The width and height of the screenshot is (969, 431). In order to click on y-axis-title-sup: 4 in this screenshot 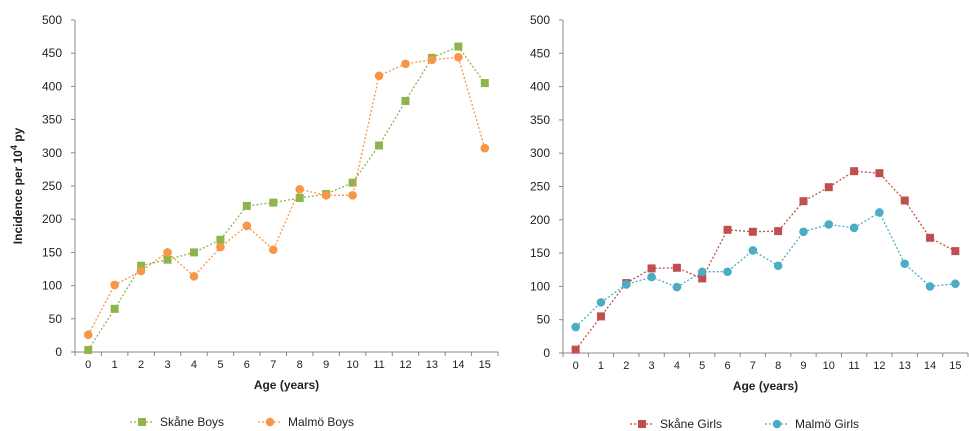, I will do `click(14, 147)`.